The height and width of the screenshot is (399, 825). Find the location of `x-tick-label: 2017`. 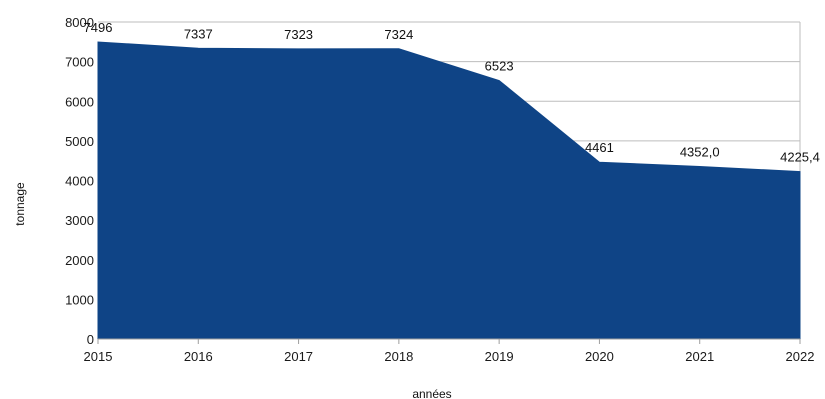

x-tick-label: 2017 is located at coordinates (298, 356).